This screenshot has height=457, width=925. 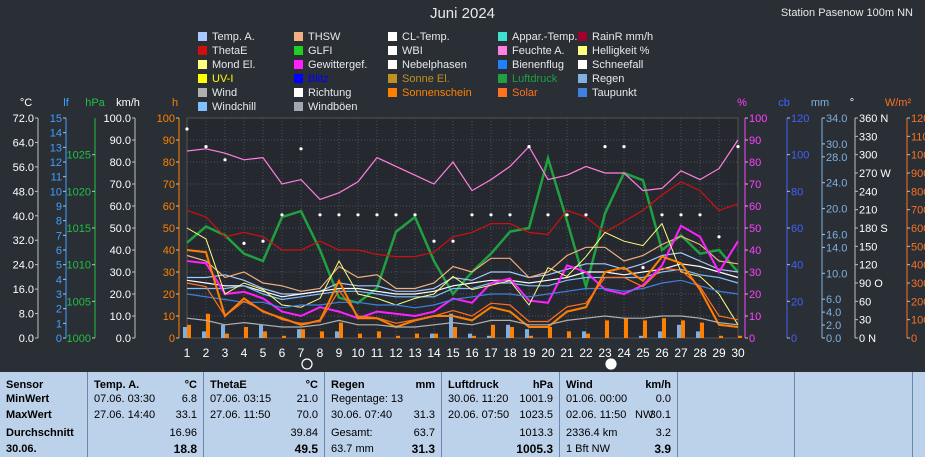 I want to click on wind-title: Wind, so click(x=579, y=385).